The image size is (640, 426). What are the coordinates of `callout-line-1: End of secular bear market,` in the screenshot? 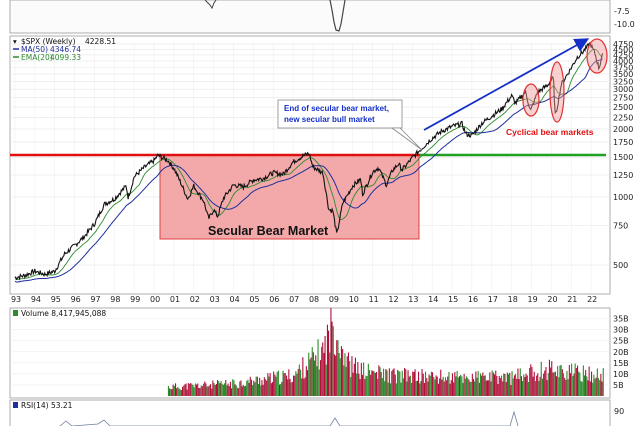 It's located at (336, 108).